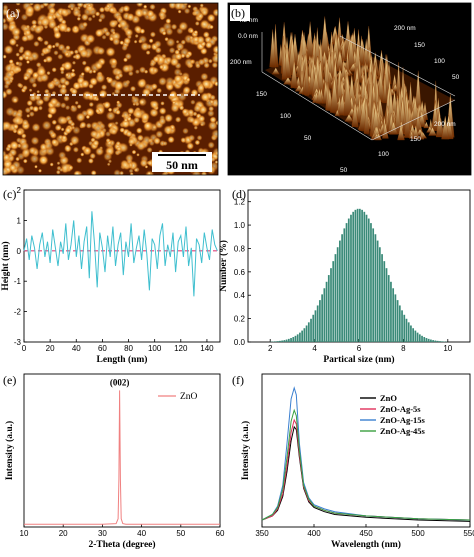  What do you see at coordinates (403, 348) in the screenshot?
I see `x-tick-label: 8` at bounding box center [403, 348].